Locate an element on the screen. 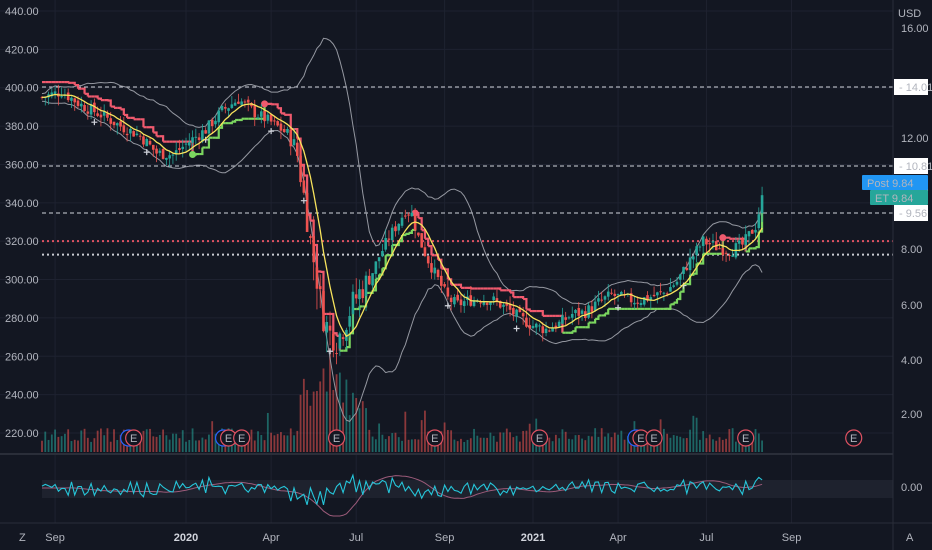  auto-scale-button: A is located at coordinates (910, 538).